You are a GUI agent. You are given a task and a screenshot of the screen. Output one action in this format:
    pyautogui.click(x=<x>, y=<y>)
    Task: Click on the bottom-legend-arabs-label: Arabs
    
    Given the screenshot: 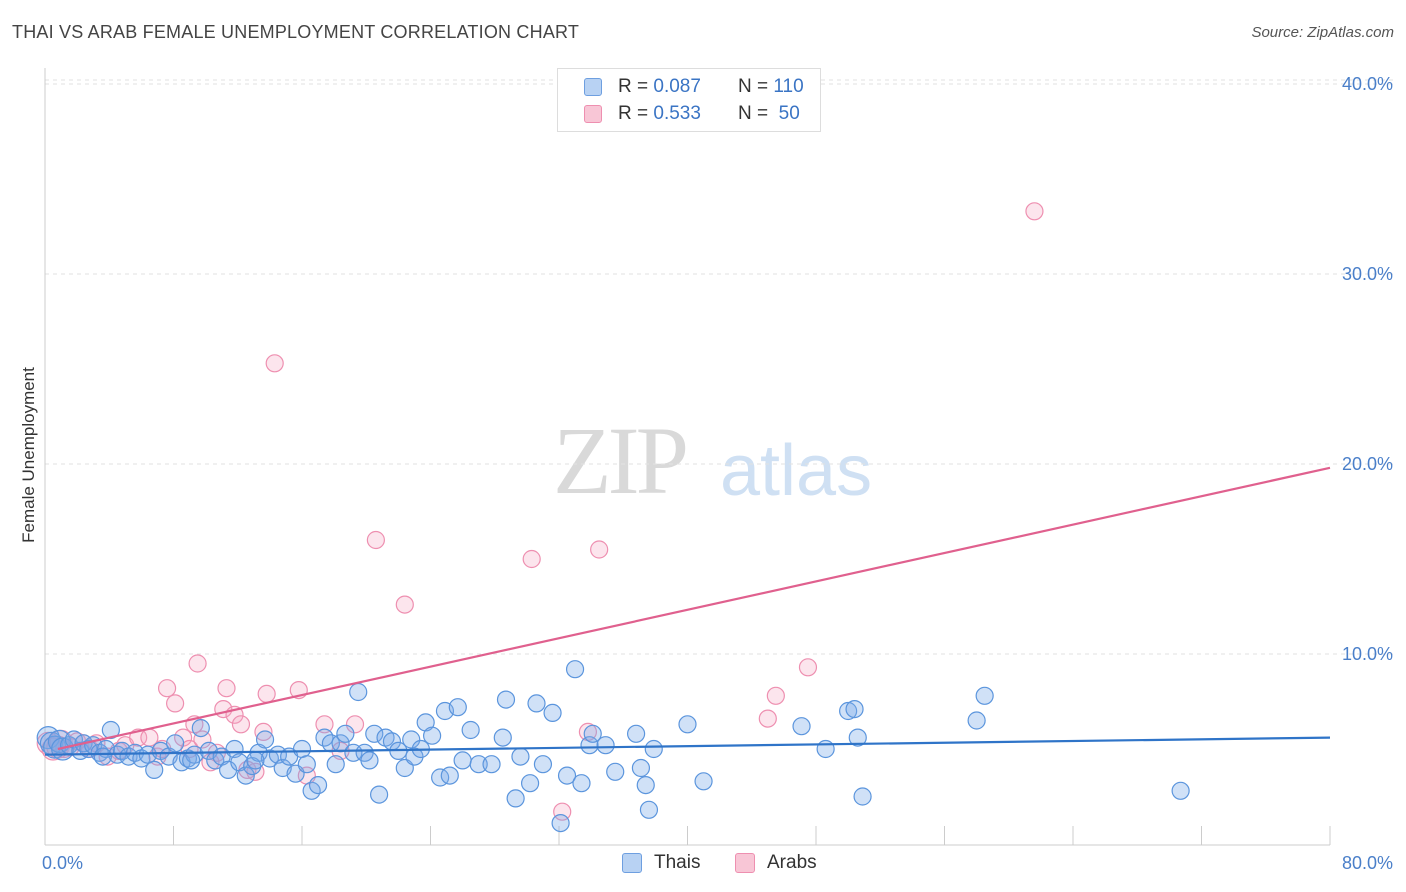 What is the action you would take?
    pyautogui.click(x=792, y=862)
    